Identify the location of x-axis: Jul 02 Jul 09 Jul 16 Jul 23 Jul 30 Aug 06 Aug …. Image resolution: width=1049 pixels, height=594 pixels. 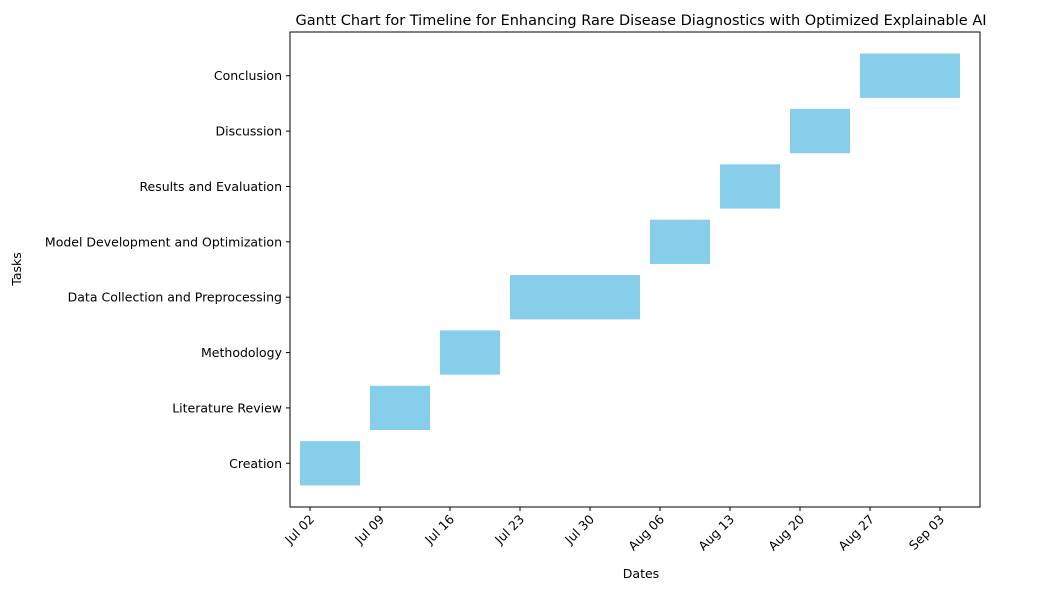
(614, 530).